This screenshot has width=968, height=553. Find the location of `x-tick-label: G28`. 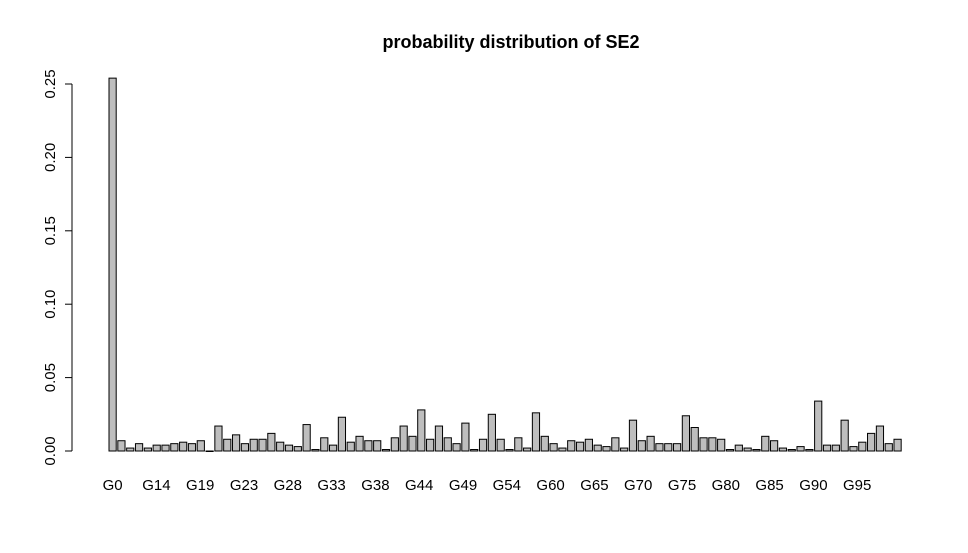

x-tick-label: G28 is located at coordinates (288, 485).